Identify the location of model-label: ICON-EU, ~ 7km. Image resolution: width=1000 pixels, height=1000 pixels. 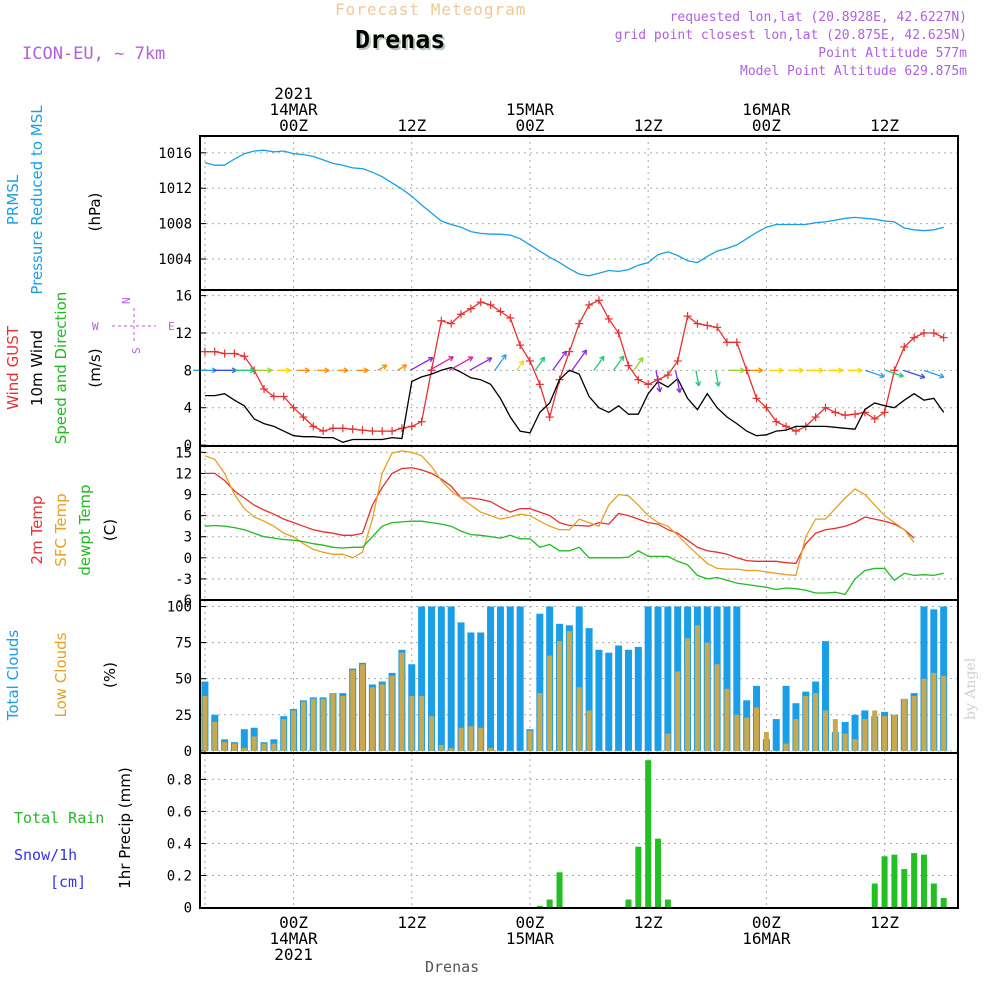
(94, 54).